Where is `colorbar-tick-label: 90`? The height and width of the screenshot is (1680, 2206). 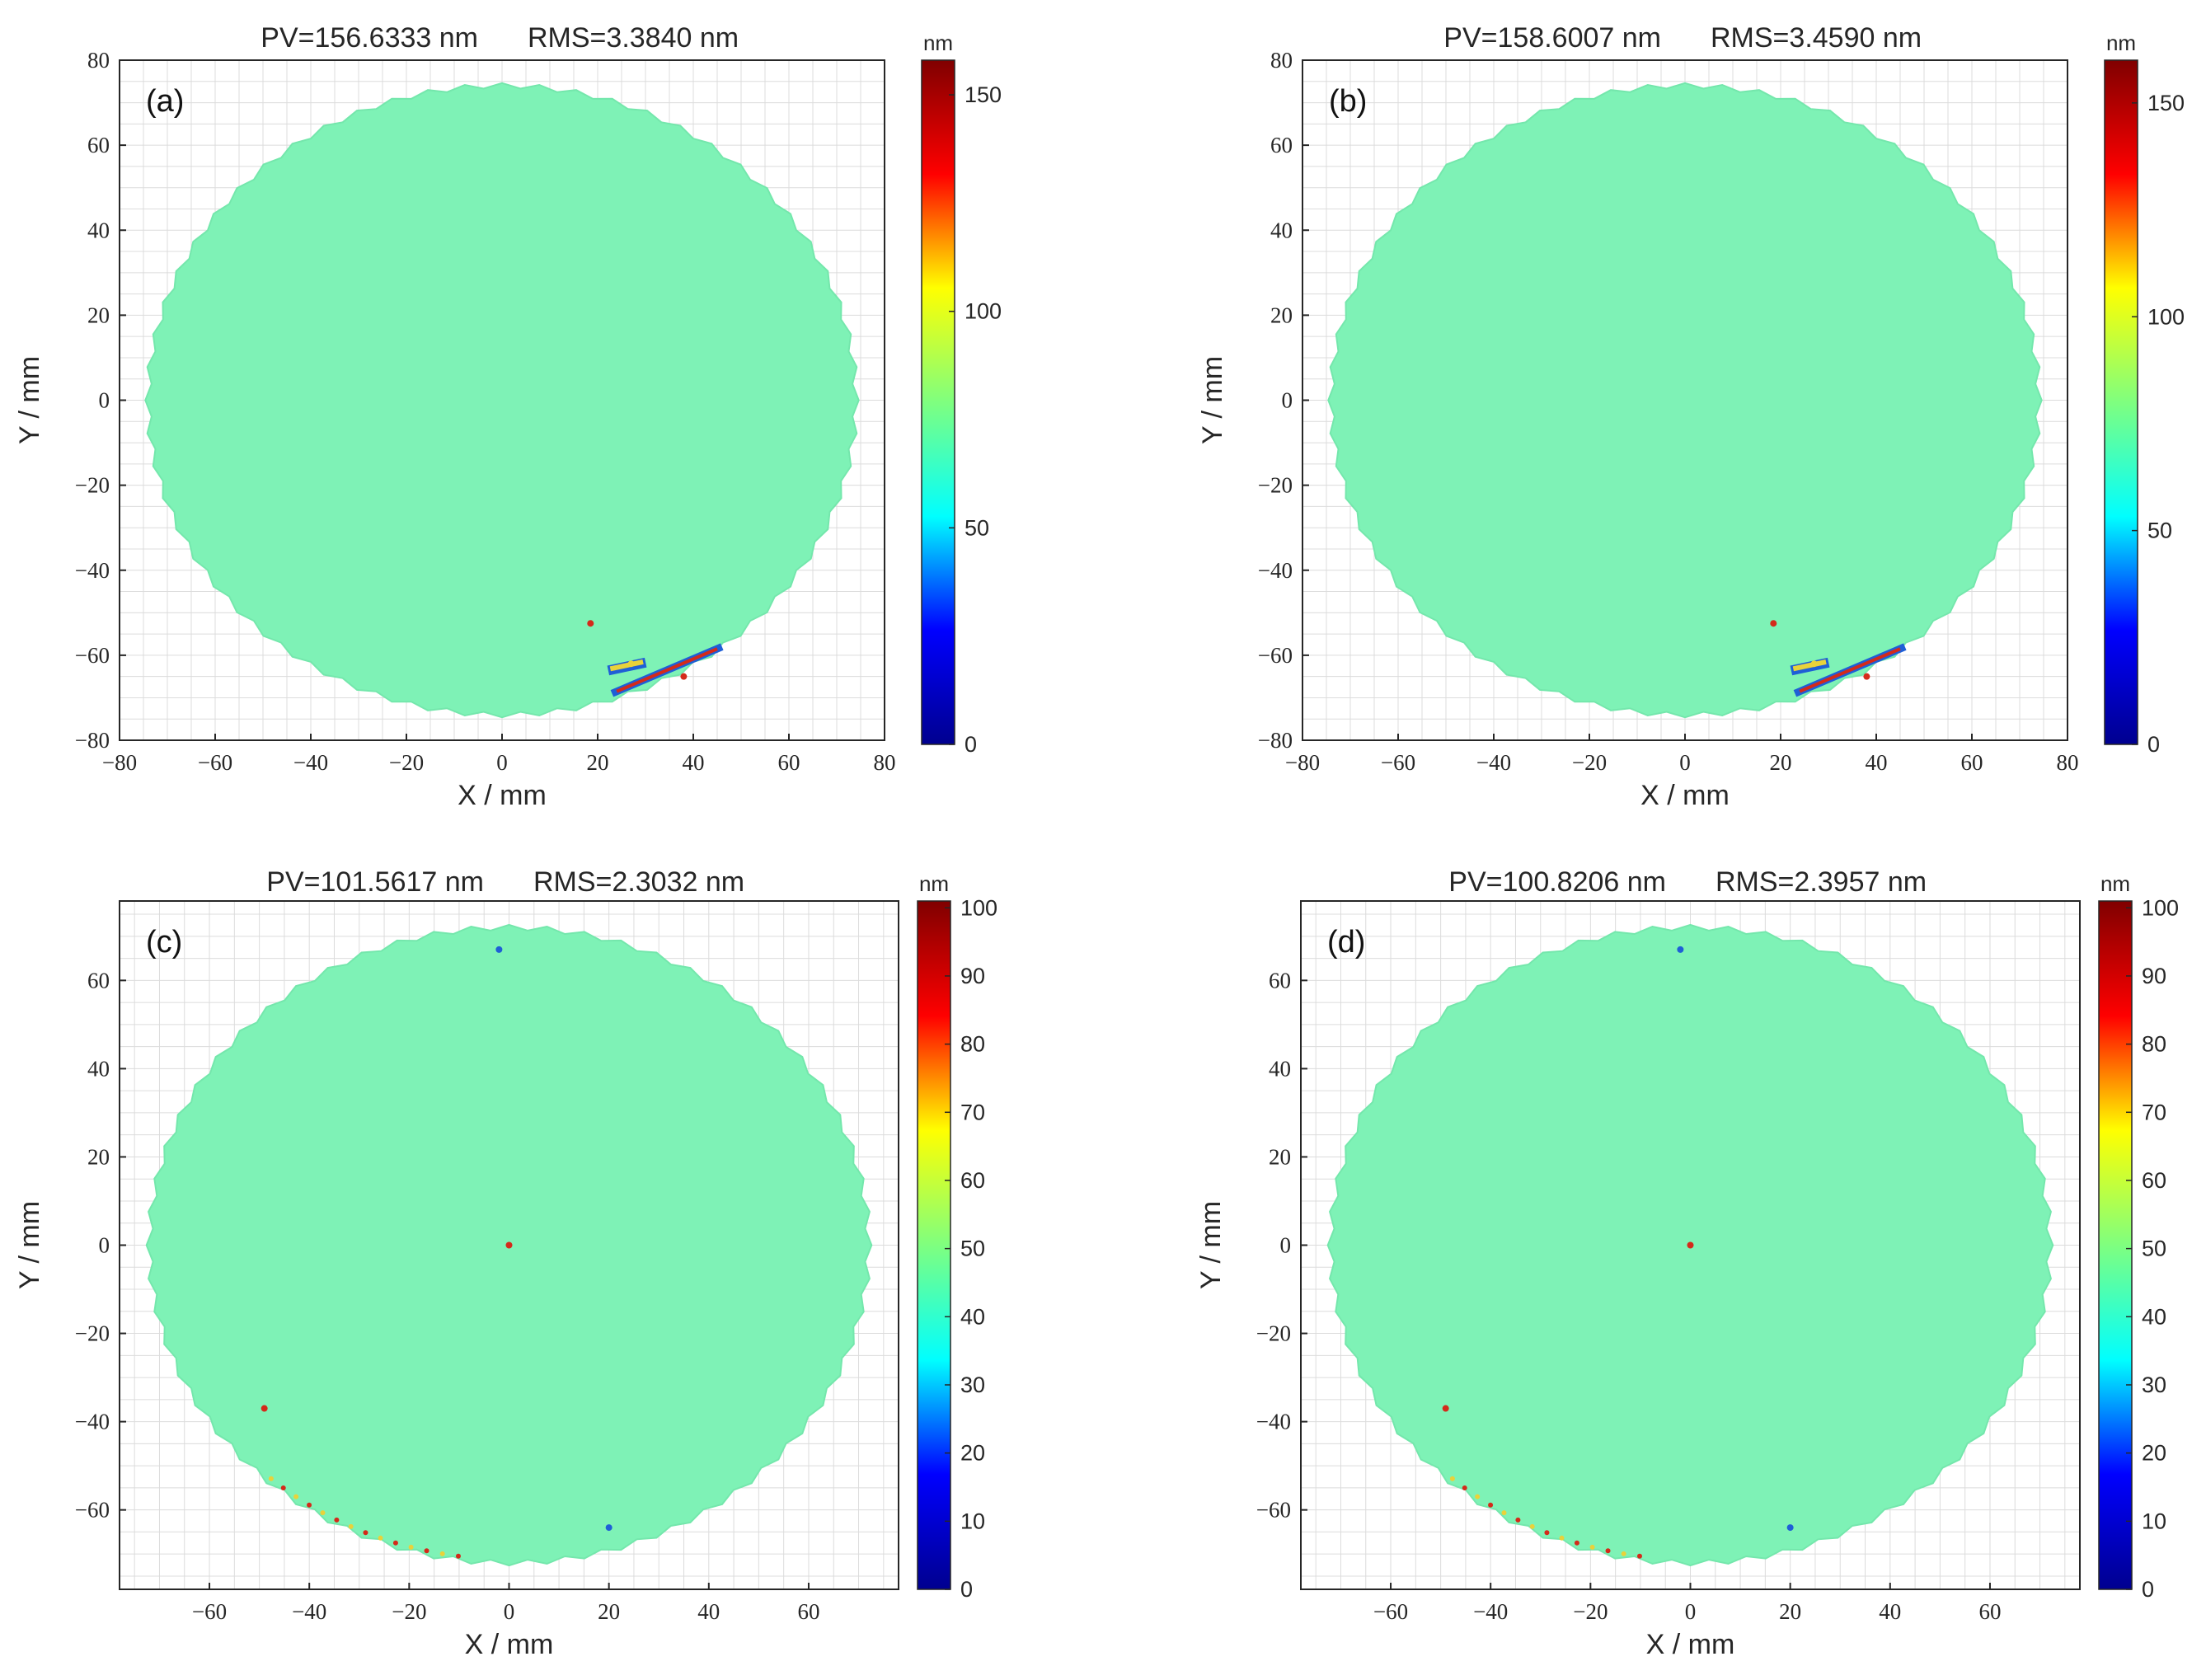 colorbar-tick-label: 90 is located at coordinates (2154, 976).